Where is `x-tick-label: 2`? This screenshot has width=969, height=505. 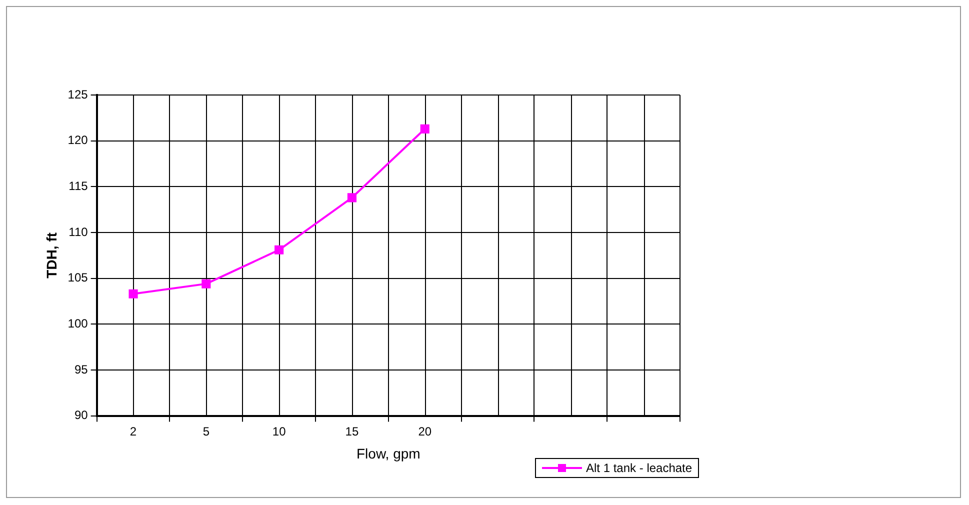 x-tick-label: 2 is located at coordinates (133, 431).